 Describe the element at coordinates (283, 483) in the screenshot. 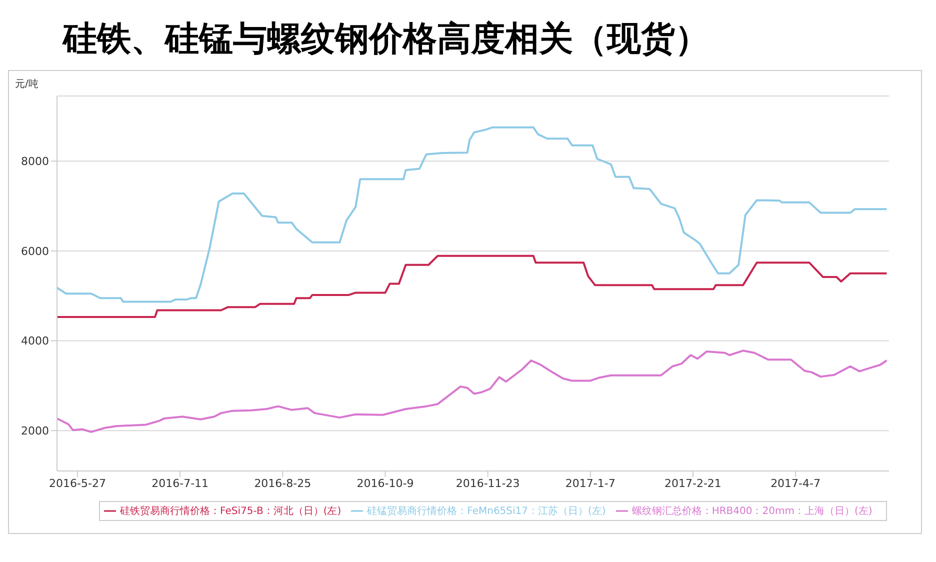

I see `x-tick-label: 2016-8-25` at that location.